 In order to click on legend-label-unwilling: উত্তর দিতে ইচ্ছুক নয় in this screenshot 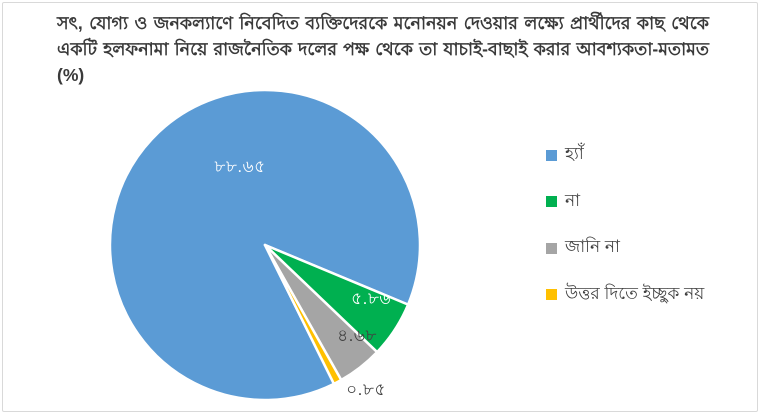, I will do `click(635, 293)`.